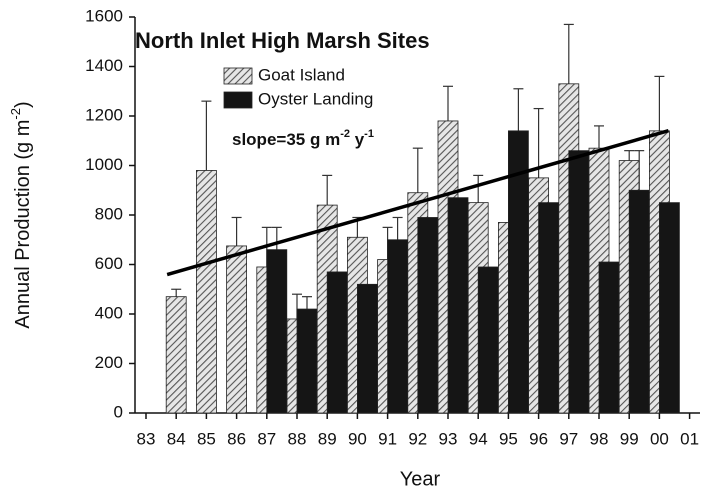  What do you see at coordinates (206, 438) in the screenshot?
I see `x-tick-label: 85` at bounding box center [206, 438].